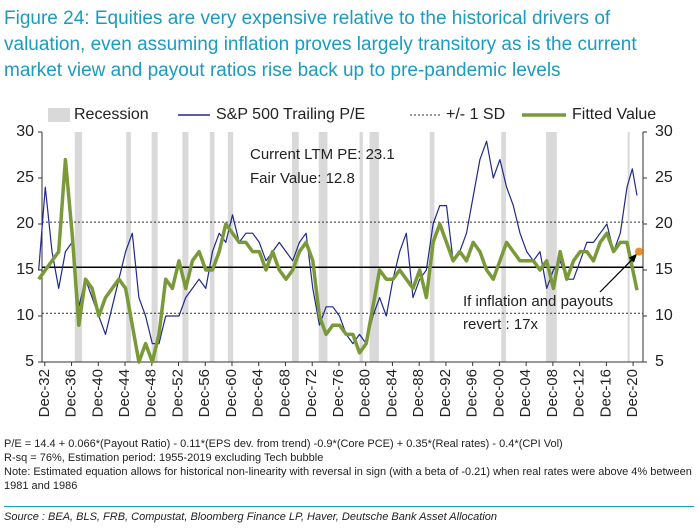 This screenshot has width=700, height=531. What do you see at coordinates (391, 393) in the screenshot?
I see `x-tick-label: Dec-84` at bounding box center [391, 393].